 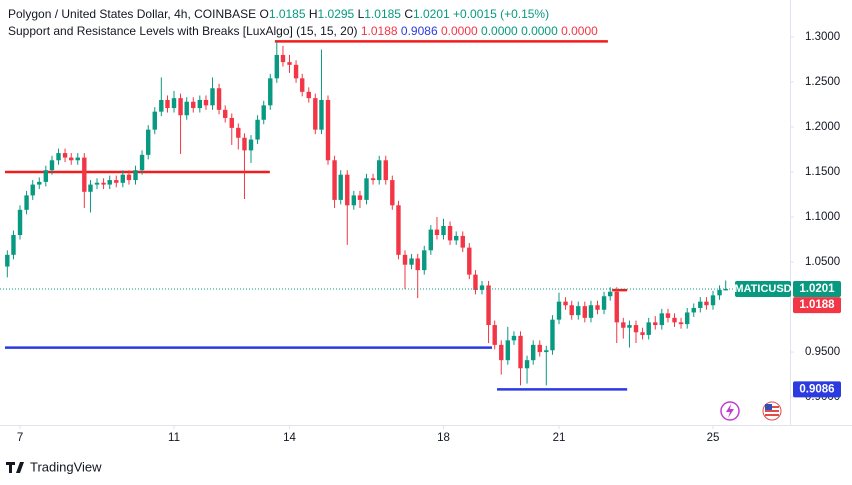 I want to click on ohlc-label: C, so click(x=408, y=14).